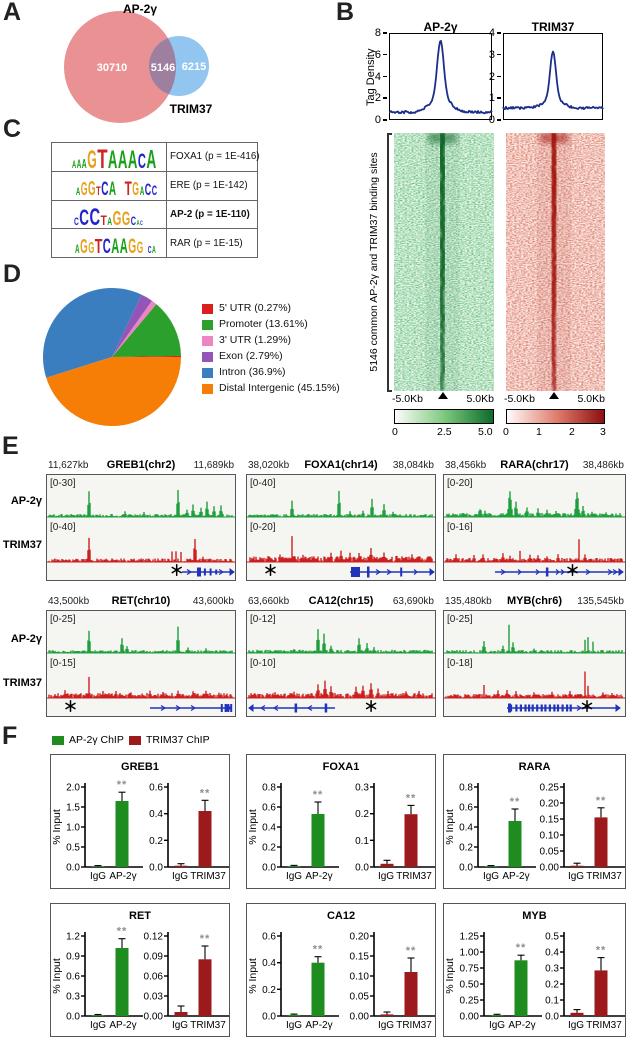 This screenshot has height=1040, width=629. I want to click on svg-text: 0.8, so click(466, 788).